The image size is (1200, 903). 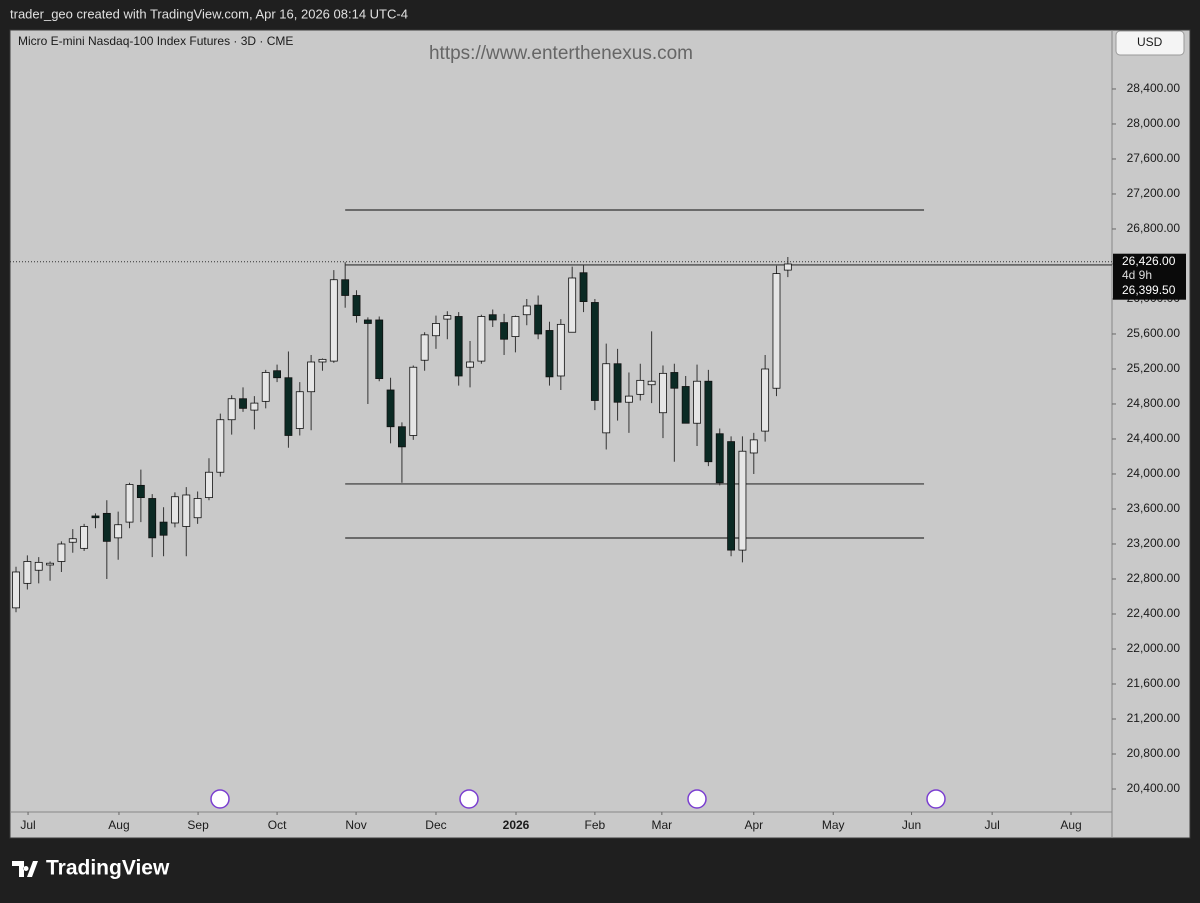 What do you see at coordinates (1154, 613) in the screenshot?
I see `y-tick-label: 22,400.00` at bounding box center [1154, 613].